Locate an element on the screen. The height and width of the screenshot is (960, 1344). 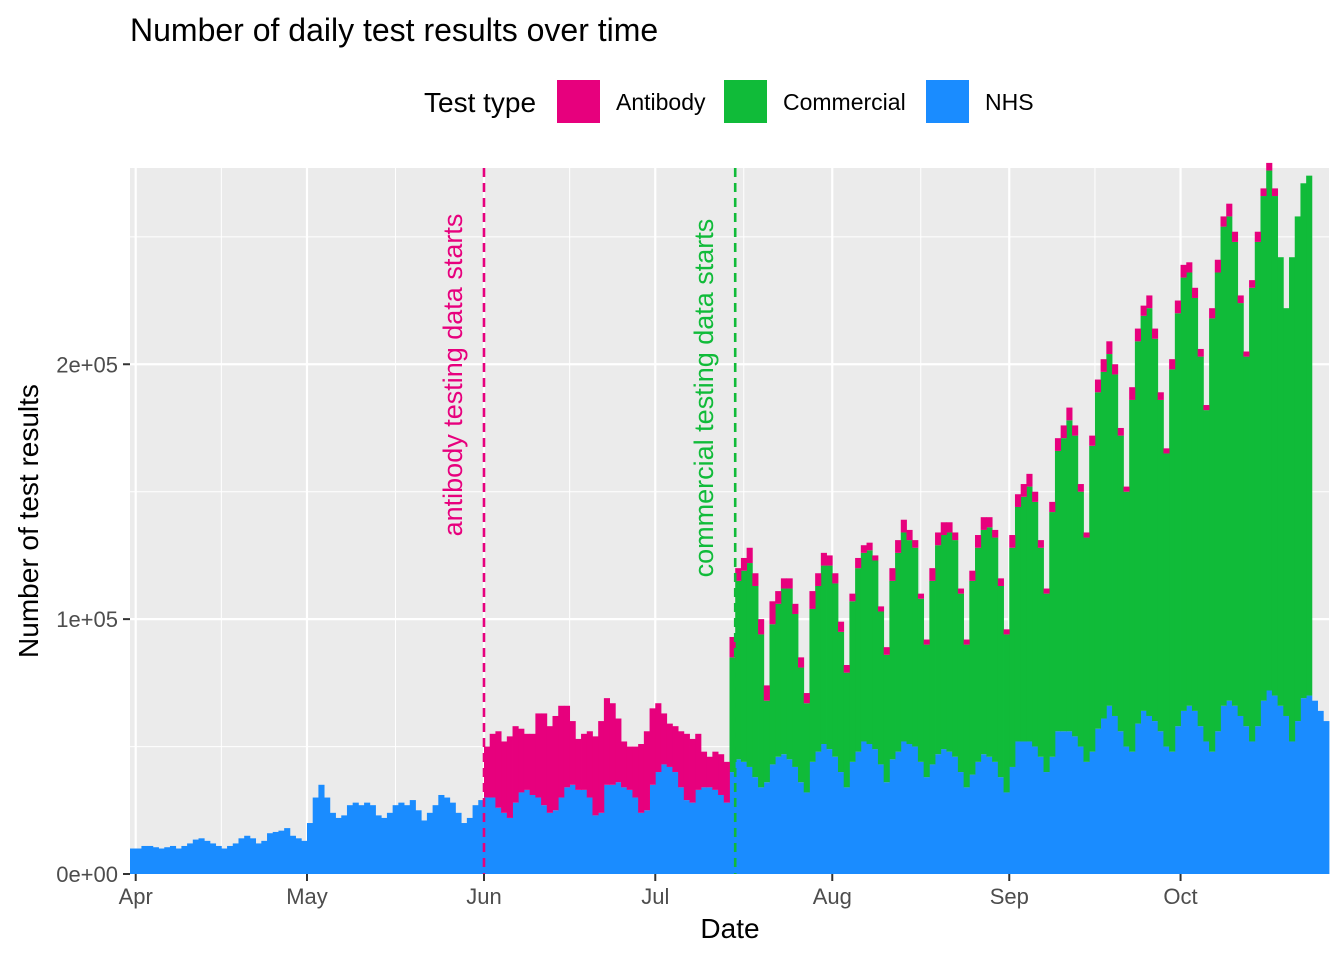
y-axis-title: Number of test results is located at coordinates (28, 521).